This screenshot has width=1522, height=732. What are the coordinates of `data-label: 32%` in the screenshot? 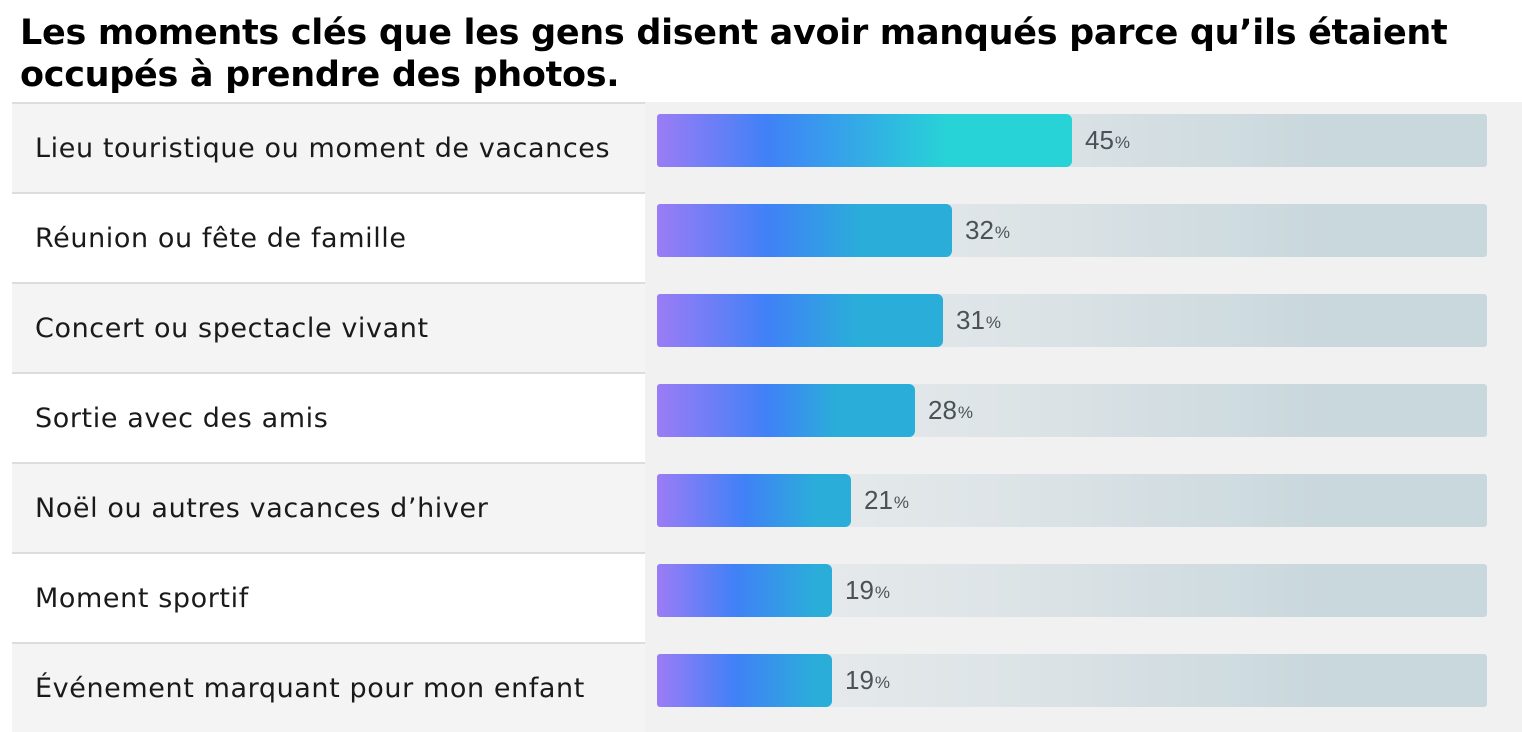 It's located at (987, 230).